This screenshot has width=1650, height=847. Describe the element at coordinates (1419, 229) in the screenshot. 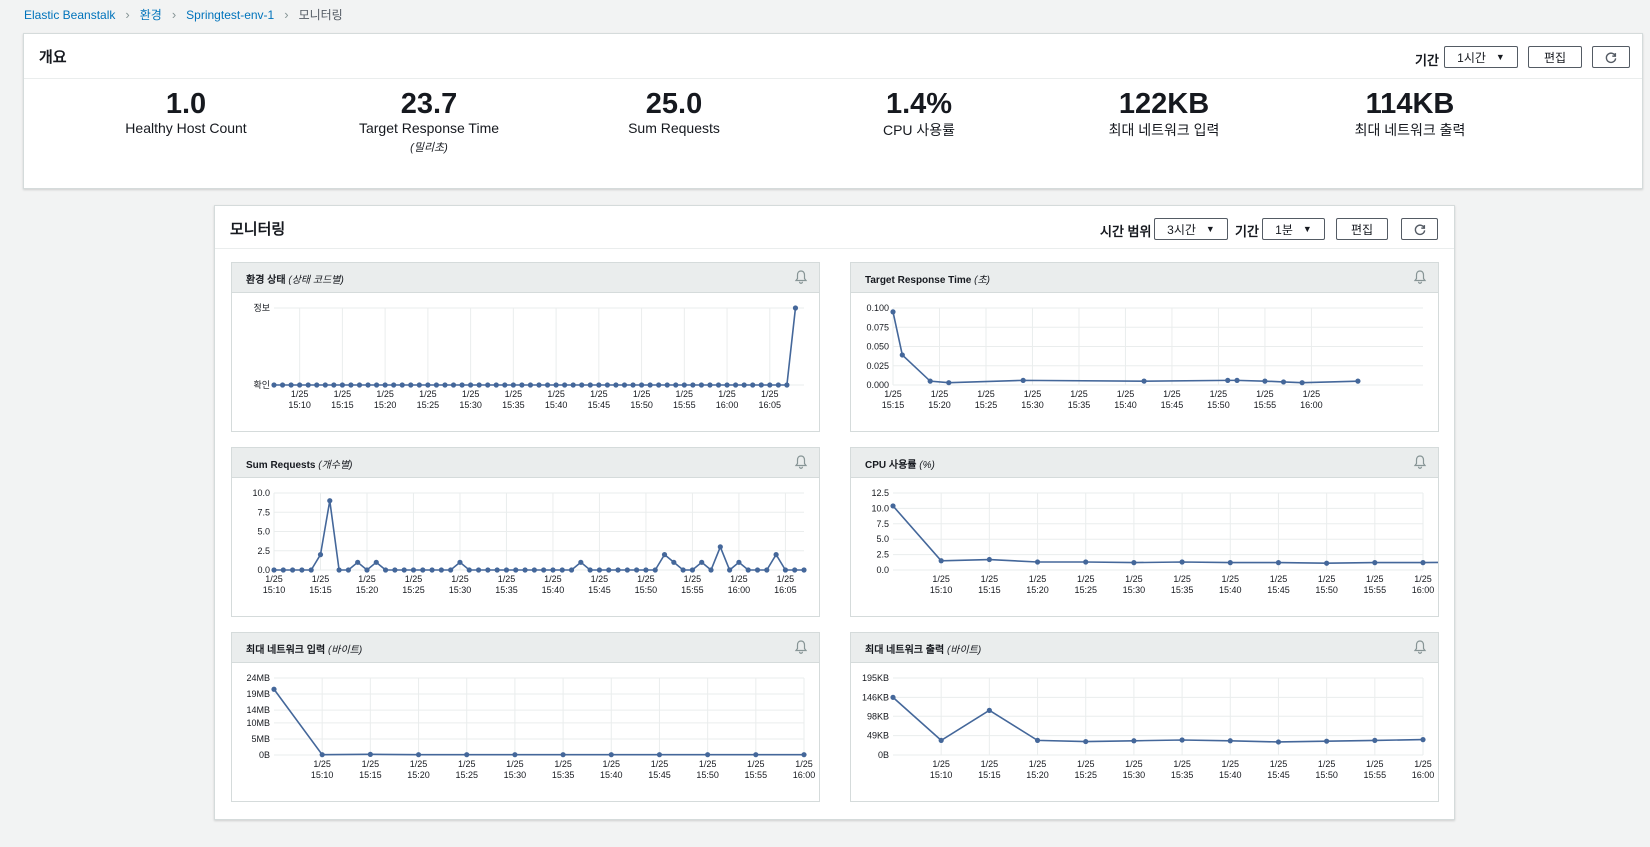

I see `monitoring-refresh-button` at that location.